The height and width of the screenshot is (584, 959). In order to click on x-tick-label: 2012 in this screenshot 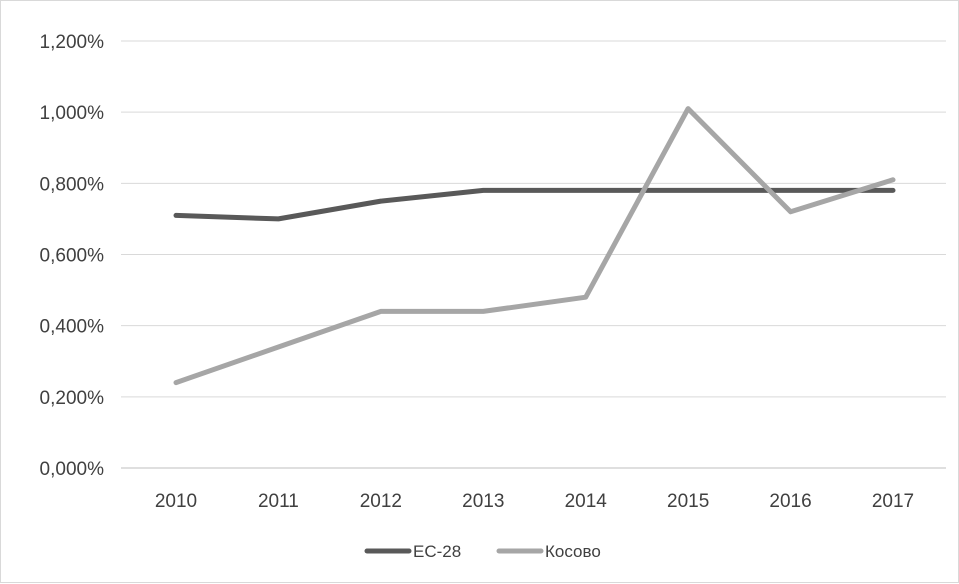, I will do `click(381, 501)`.